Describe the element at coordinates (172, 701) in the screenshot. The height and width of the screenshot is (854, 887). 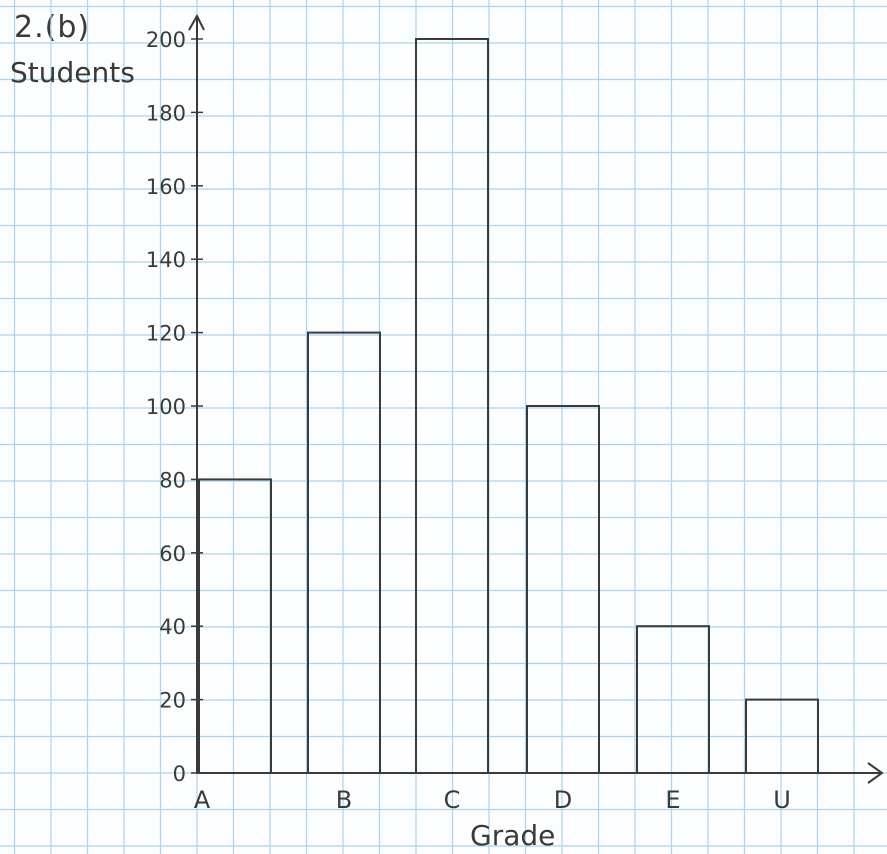
I see `y-tick-label: 20` at that location.